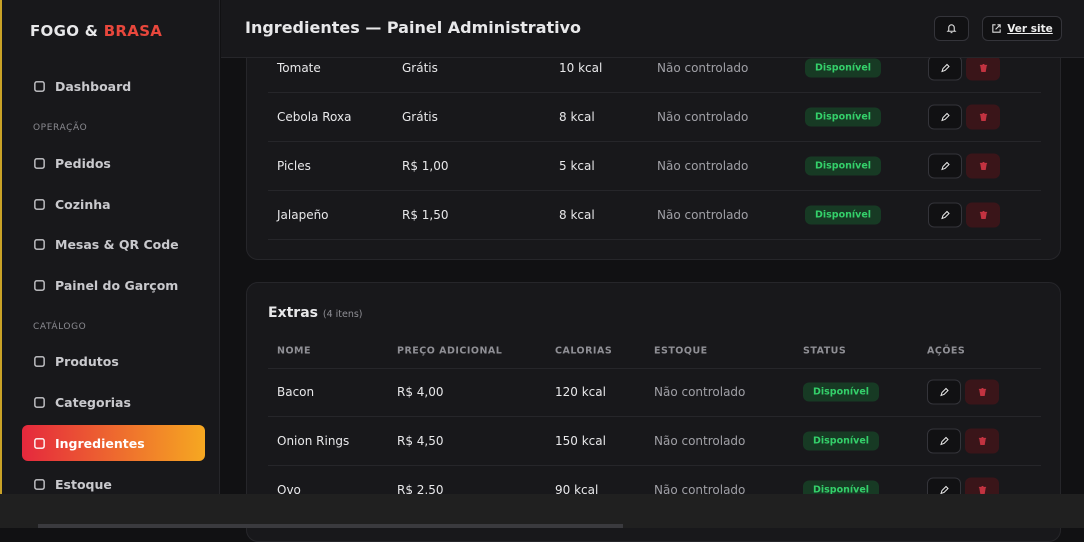 The width and height of the screenshot is (1084, 542). Describe the element at coordinates (113, 163) in the screenshot. I see `nav-item: Pedidos` at that location.